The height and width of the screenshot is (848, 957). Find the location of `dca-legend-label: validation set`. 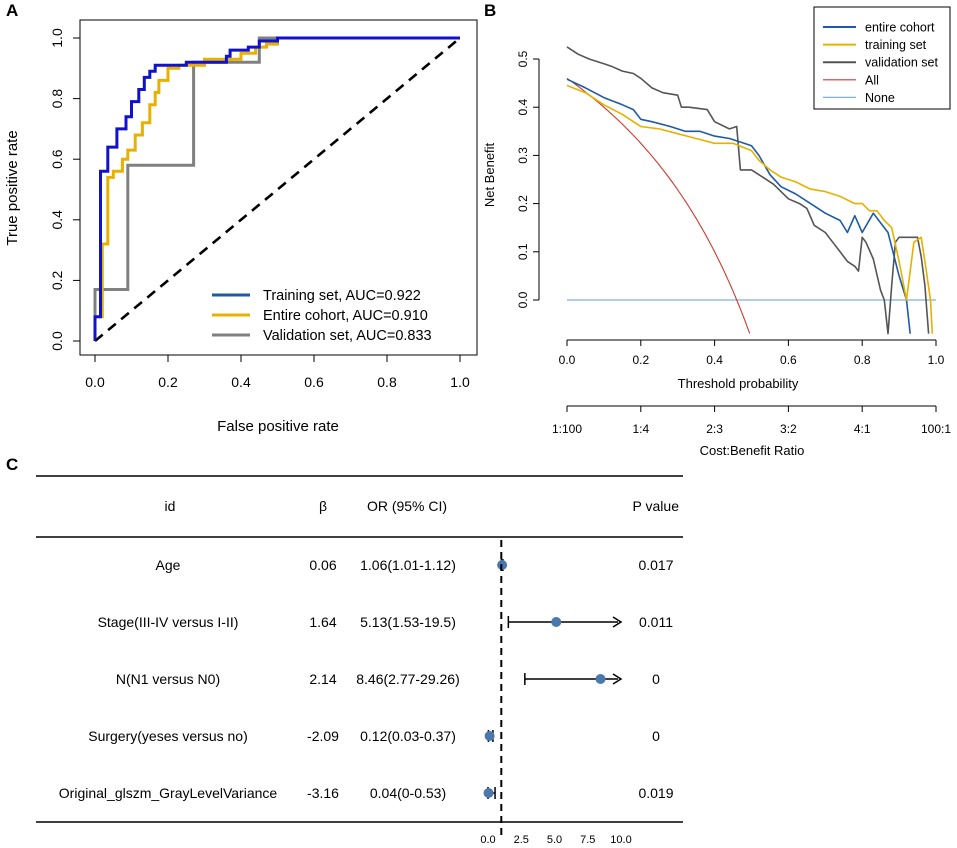

dca-legend-label: validation set is located at coordinates (901, 63).